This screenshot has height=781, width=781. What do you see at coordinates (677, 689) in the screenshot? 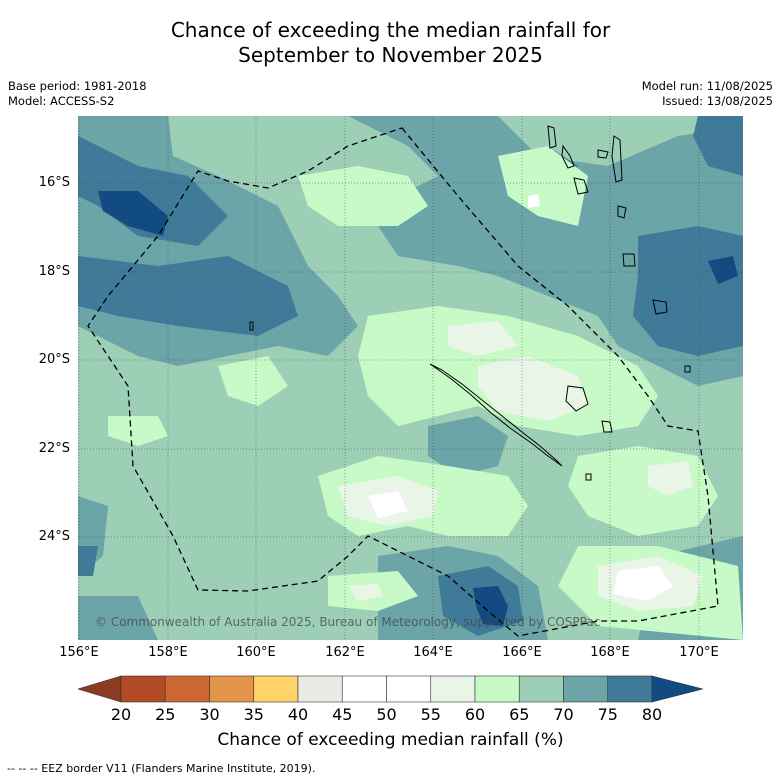
I see `colorbar-over-arrow` at bounding box center [677, 689].